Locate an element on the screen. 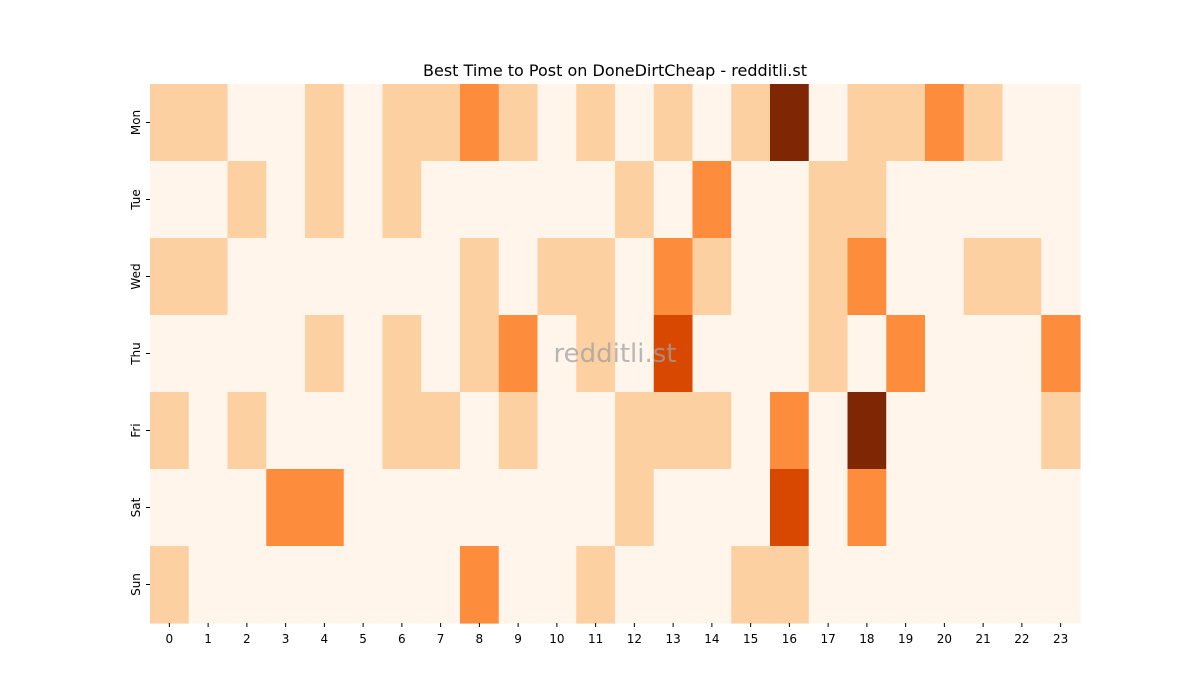 Image resolution: width=1200 pixels, height=700 pixels. y-tick-label: Tue is located at coordinates (136, 200).